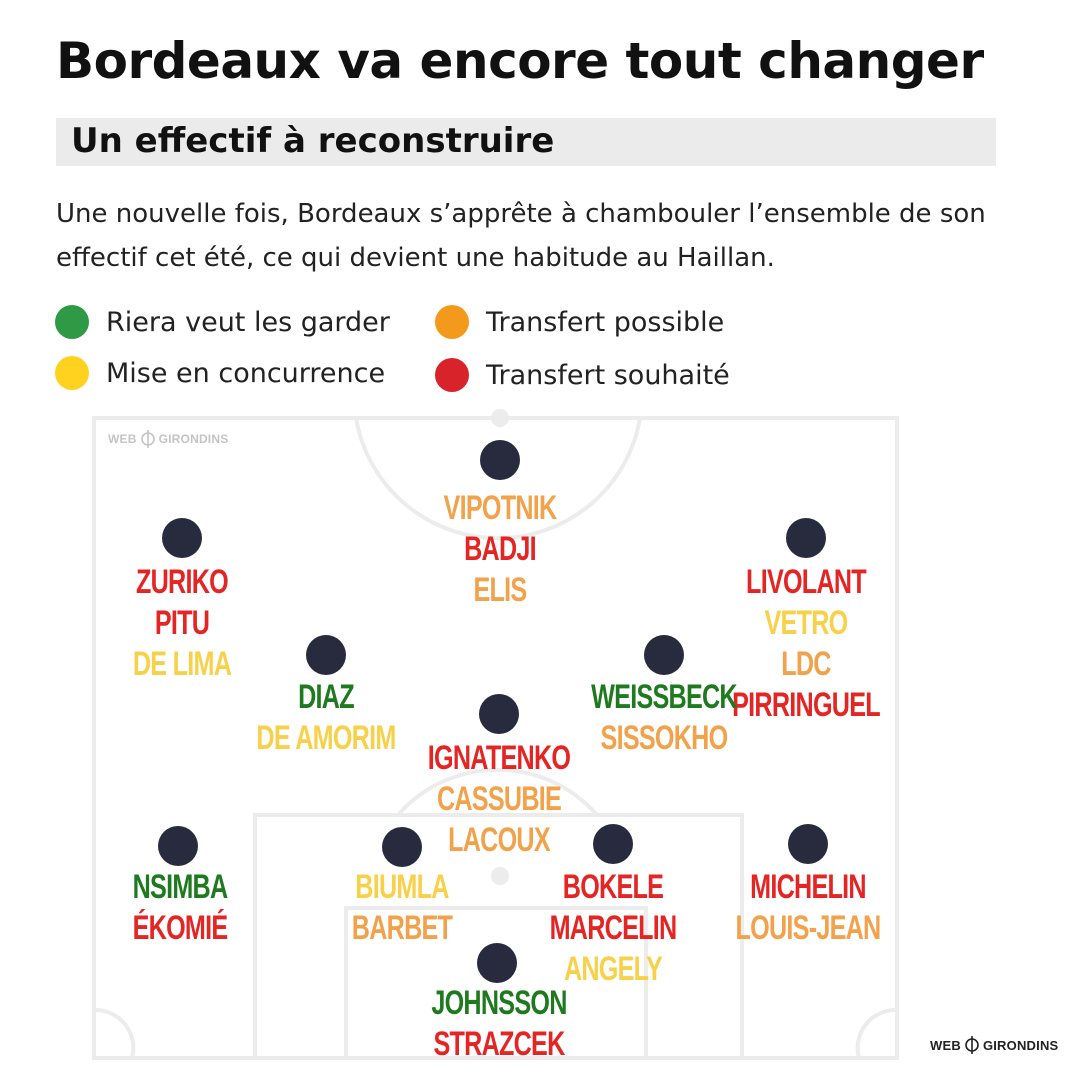 This screenshot has width=1080, height=1080. Describe the element at coordinates (248, 322) in the screenshot. I see `legend-label: Riera veut les garder` at that location.